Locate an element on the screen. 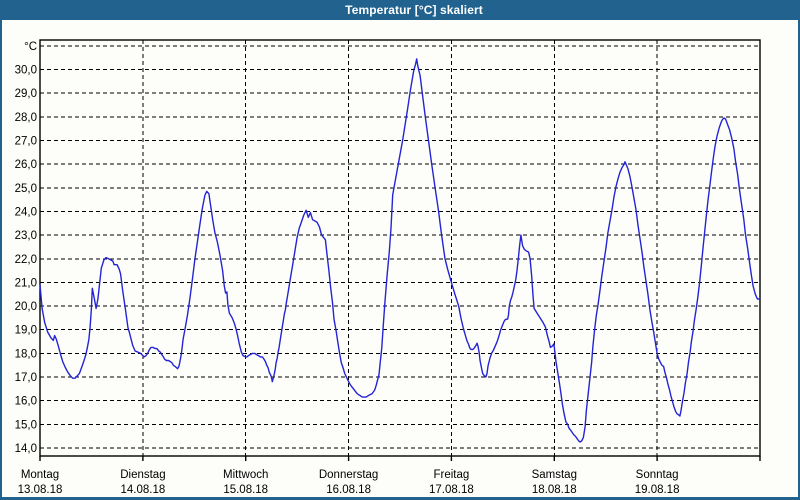  y-axis-label: 29,0 is located at coordinates (26, 94).